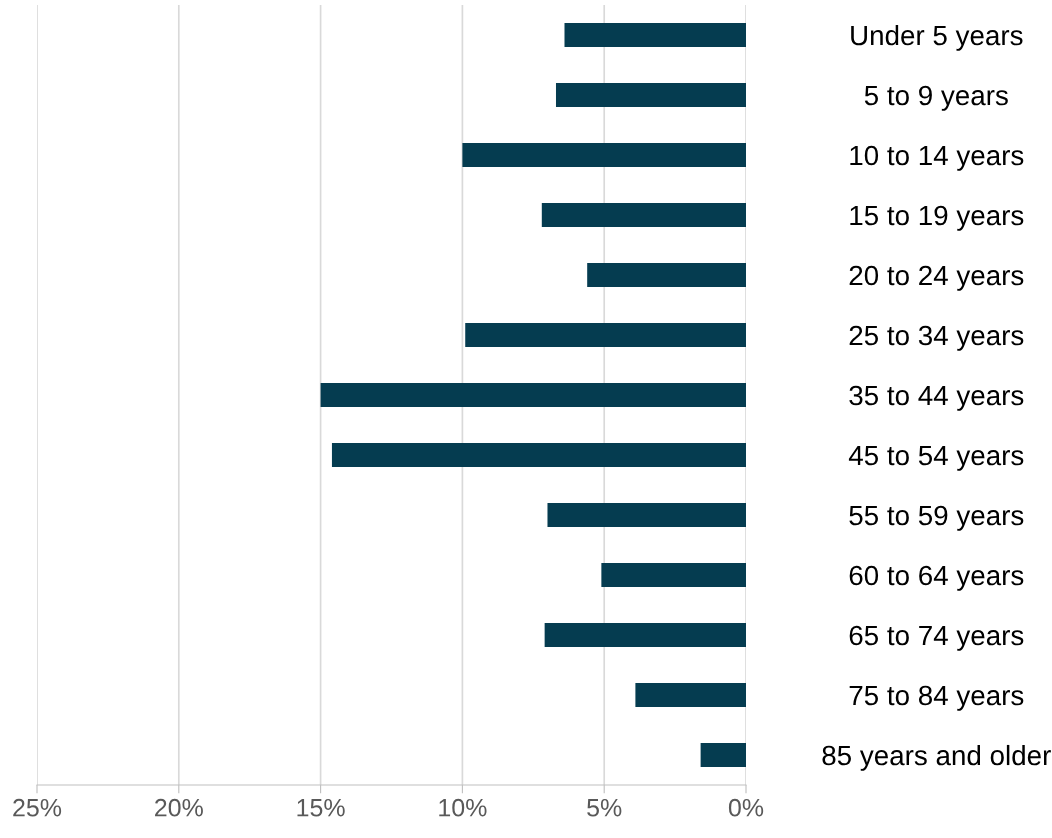 The image size is (1052, 838). I want to click on y-tick-label: 55 to 59 years, so click(936, 518).